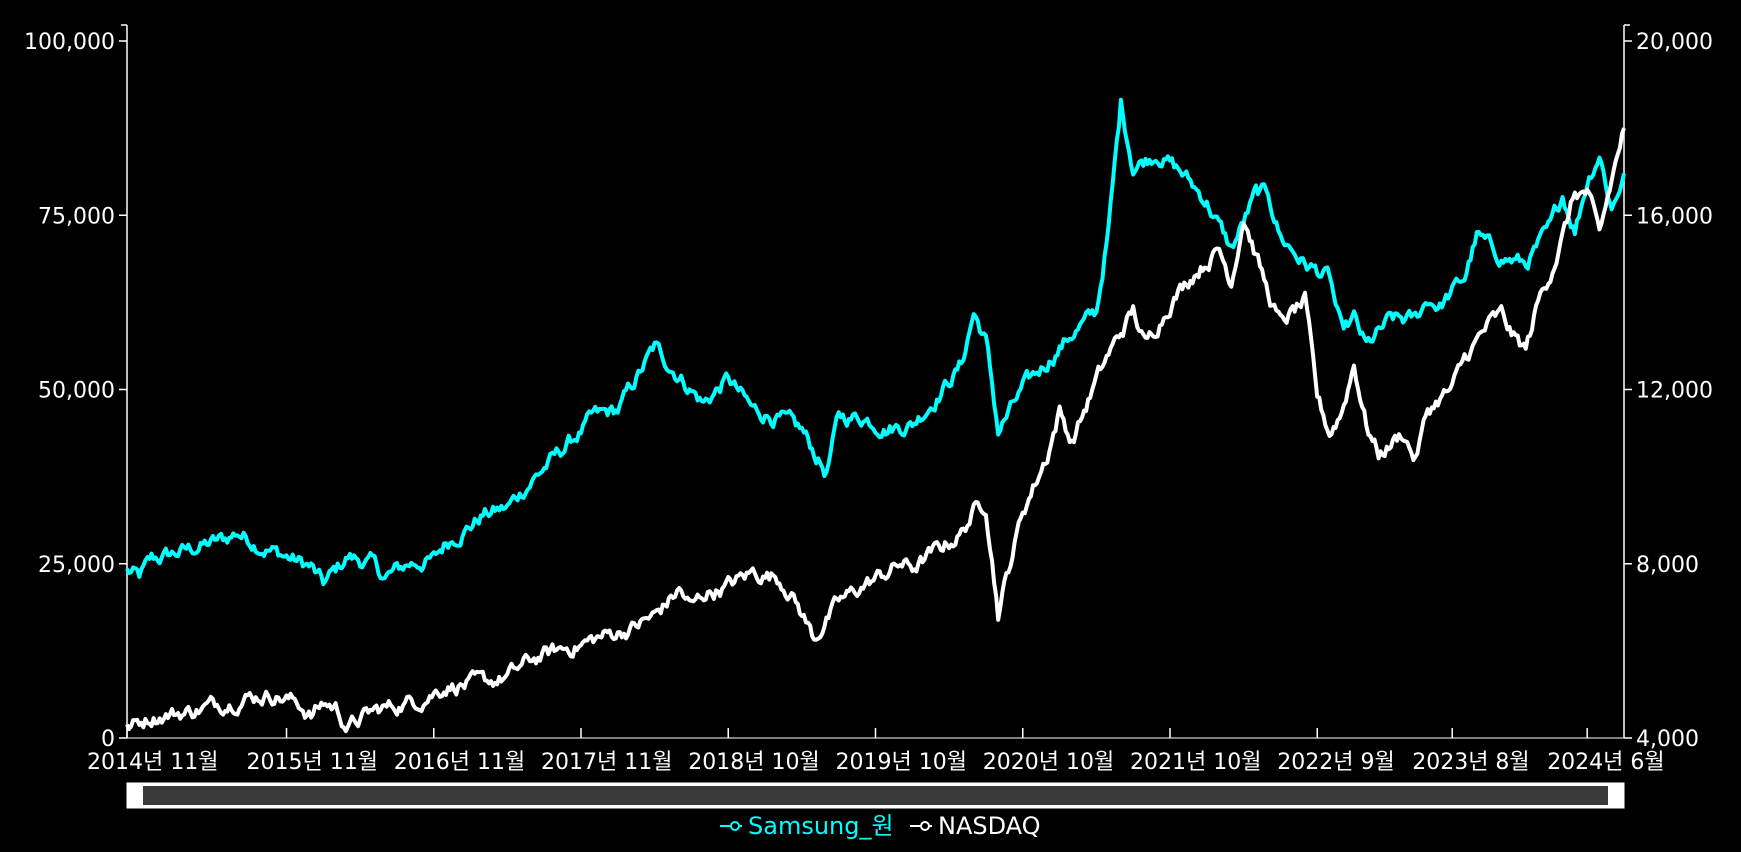 This screenshot has height=852, width=1741. What do you see at coordinates (925, 826) in the screenshot?
I see `legend-nasdaq-marker` at bounding box center [925, 826].